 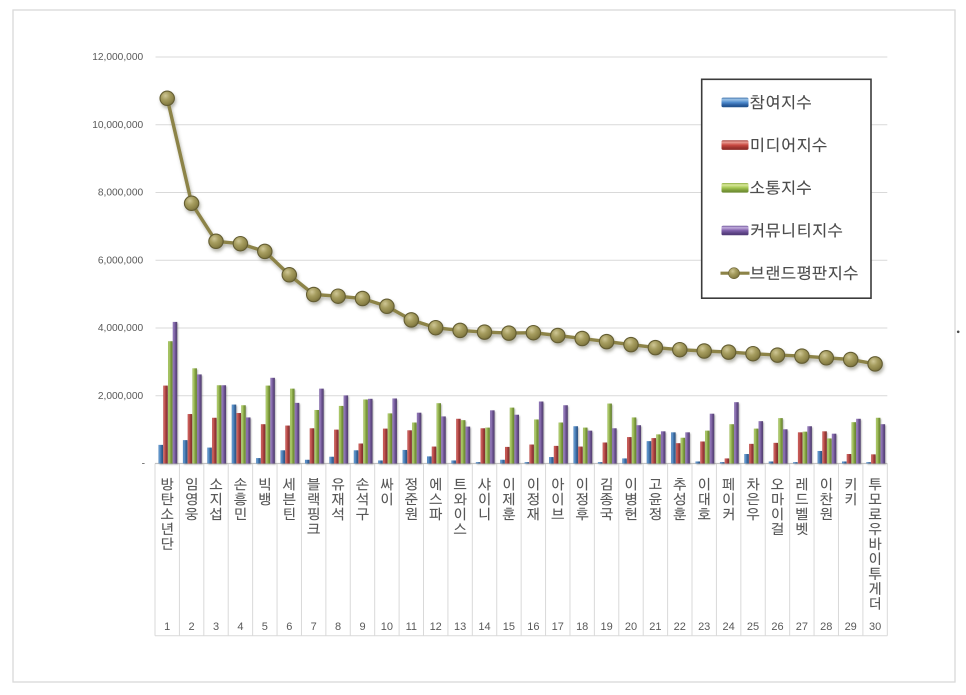 I want to click on svg-text: 4,000,000, so click(x=121, y=328).